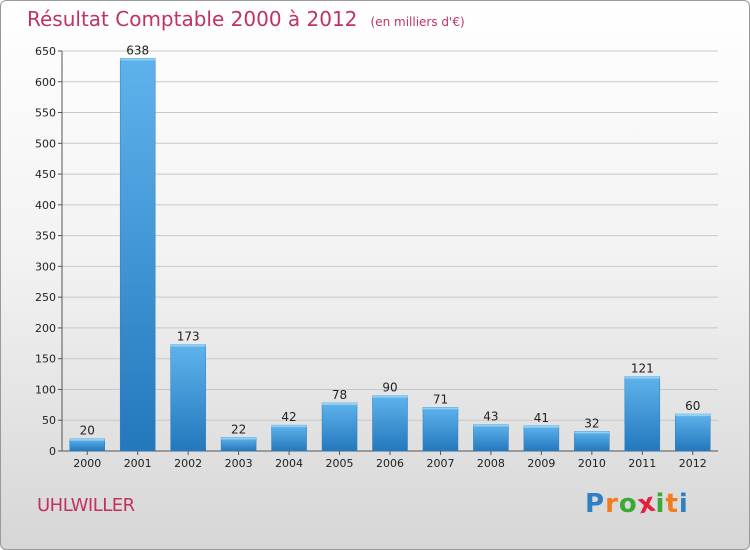 The image size is (750, 550). What do you see at coordinates (192, 19) in the screenshot?
I see `chart-title: Résultat Comptable 2000 à 2012` at bounding box center [192, 19].